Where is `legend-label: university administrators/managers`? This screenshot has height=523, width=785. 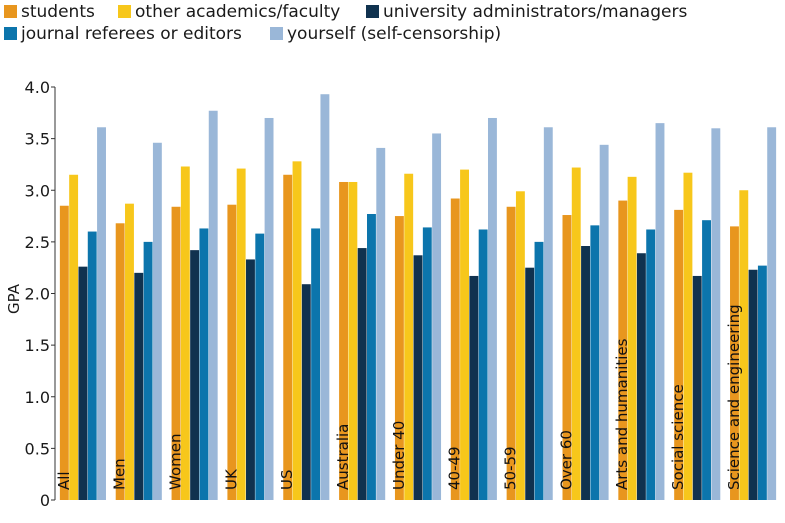 legend-label: university administrators/managers is located at coordinates (535, 12).